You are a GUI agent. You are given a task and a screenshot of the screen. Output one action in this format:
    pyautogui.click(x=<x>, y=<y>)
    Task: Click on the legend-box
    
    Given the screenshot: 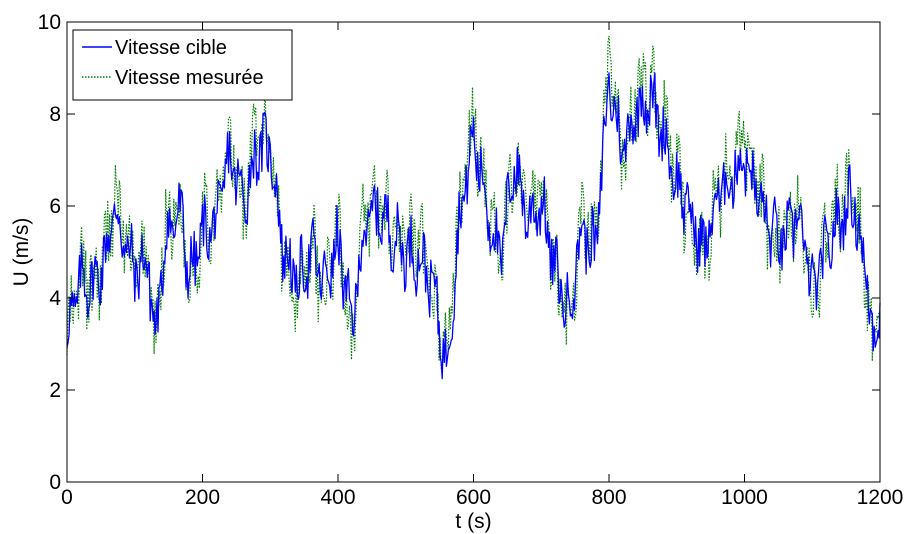 What is the action you would take?
    pyautogui.click(x=182, y=65)
    